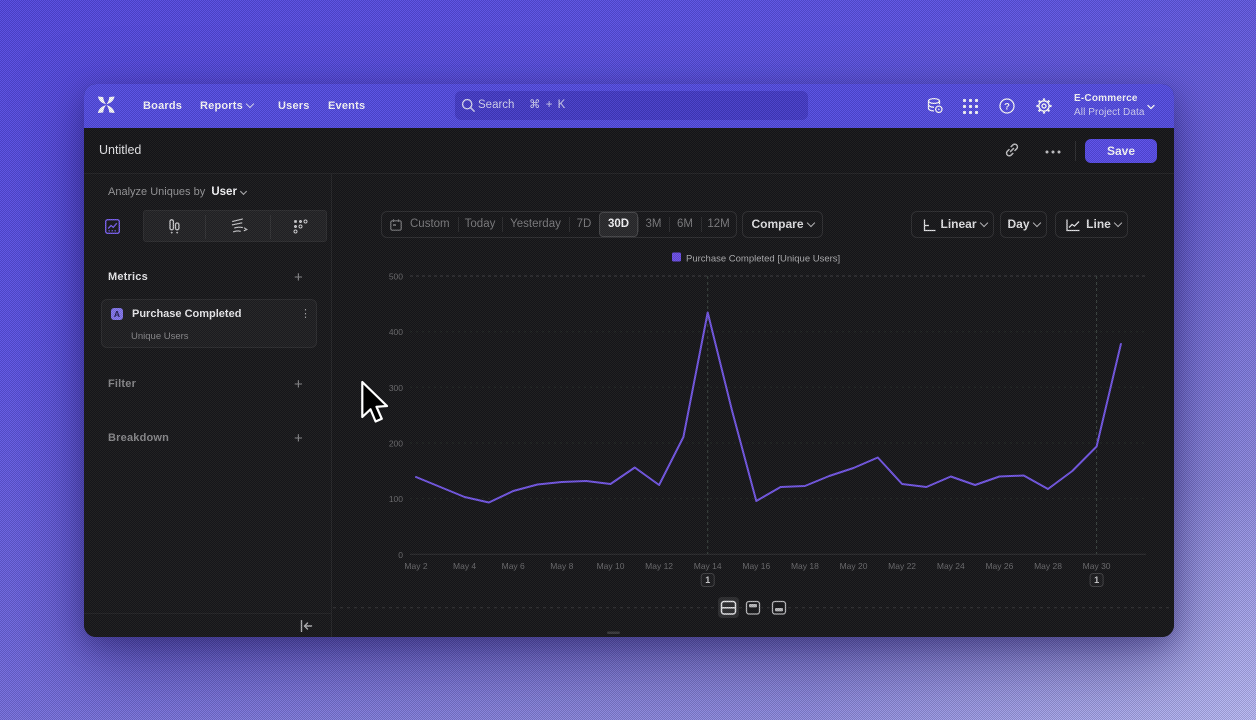 This screenshot has width=1256, height=720. What do you see at coordinates (464, 566) in the screenshot?
I see `svg-text: May 4` at bounding box center [464, 566].